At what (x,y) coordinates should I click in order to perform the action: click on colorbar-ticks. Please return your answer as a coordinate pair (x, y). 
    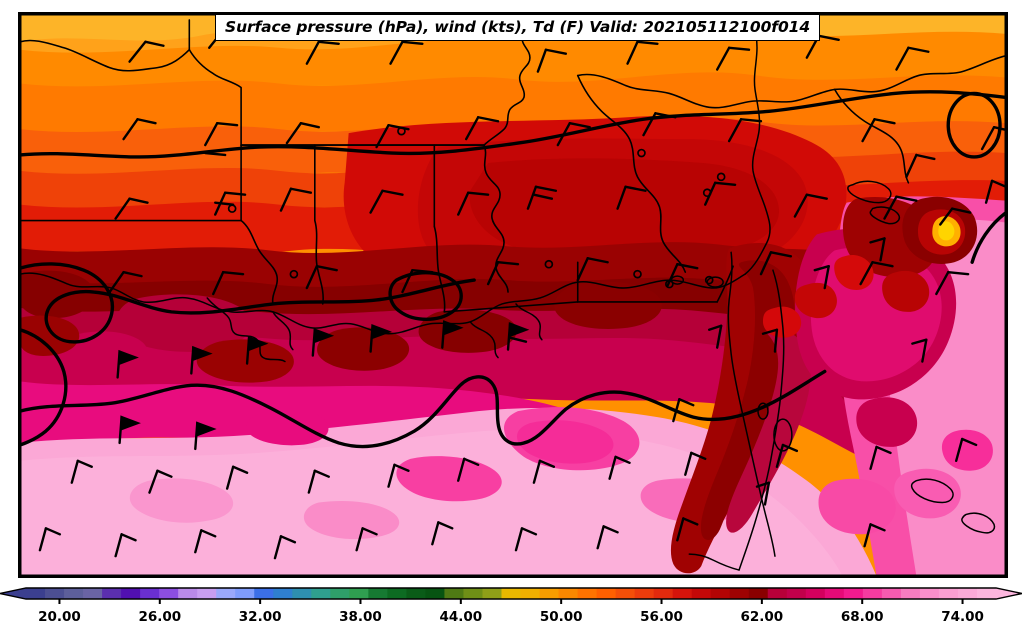
    Looking at the image, I should click on (511, 601).